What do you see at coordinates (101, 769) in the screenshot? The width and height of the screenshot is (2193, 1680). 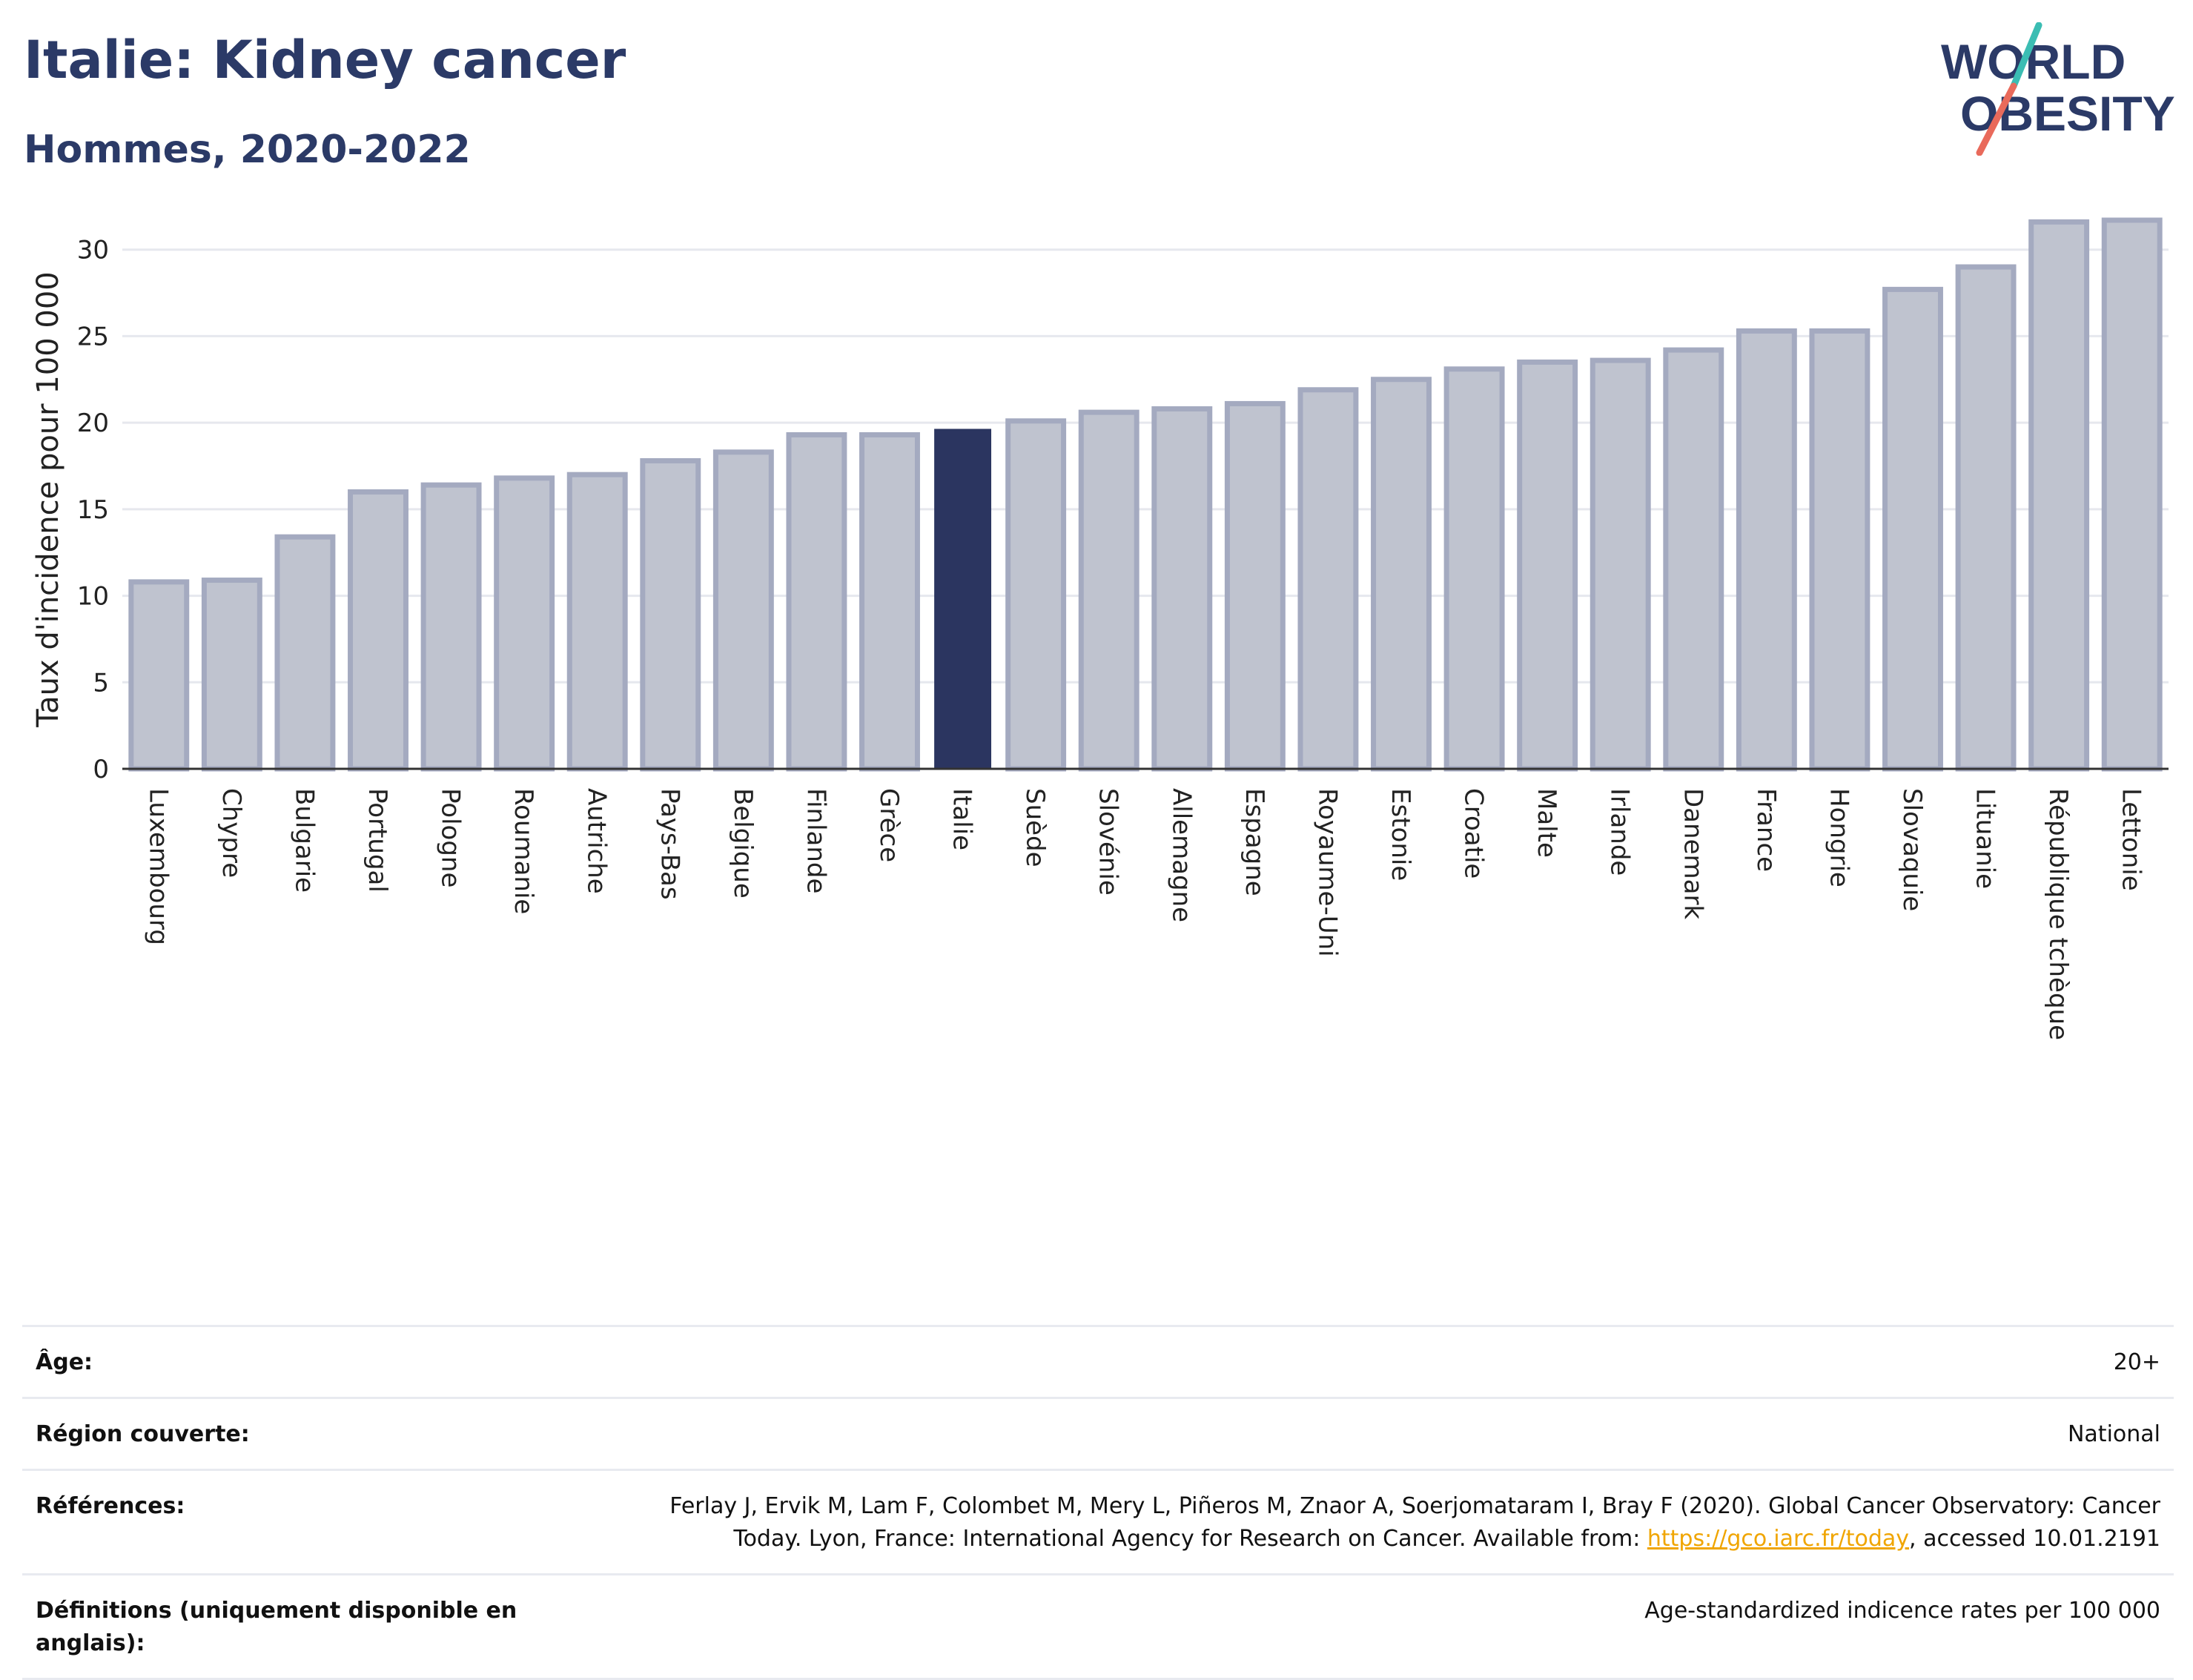 I see `y-tick-label: 0` at bounding box center [101, 769].